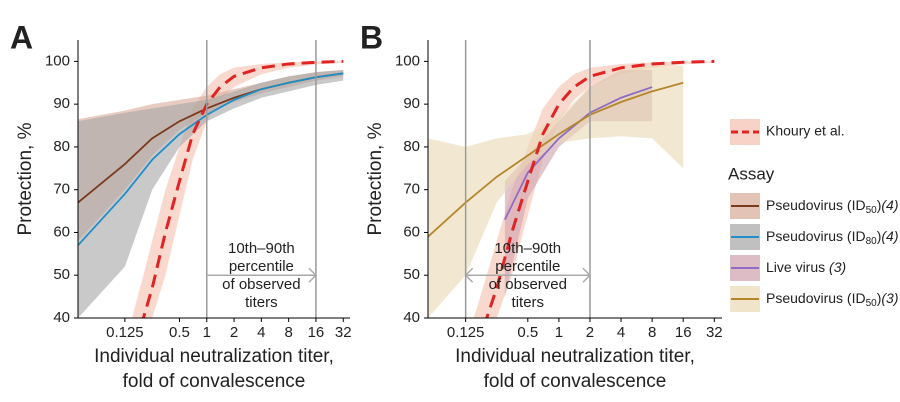 Image resolution: width=900 pixels, height=402 pixels. I want to click on legend-label: Pseudovirus (ID50)(4), so click(832, 206).